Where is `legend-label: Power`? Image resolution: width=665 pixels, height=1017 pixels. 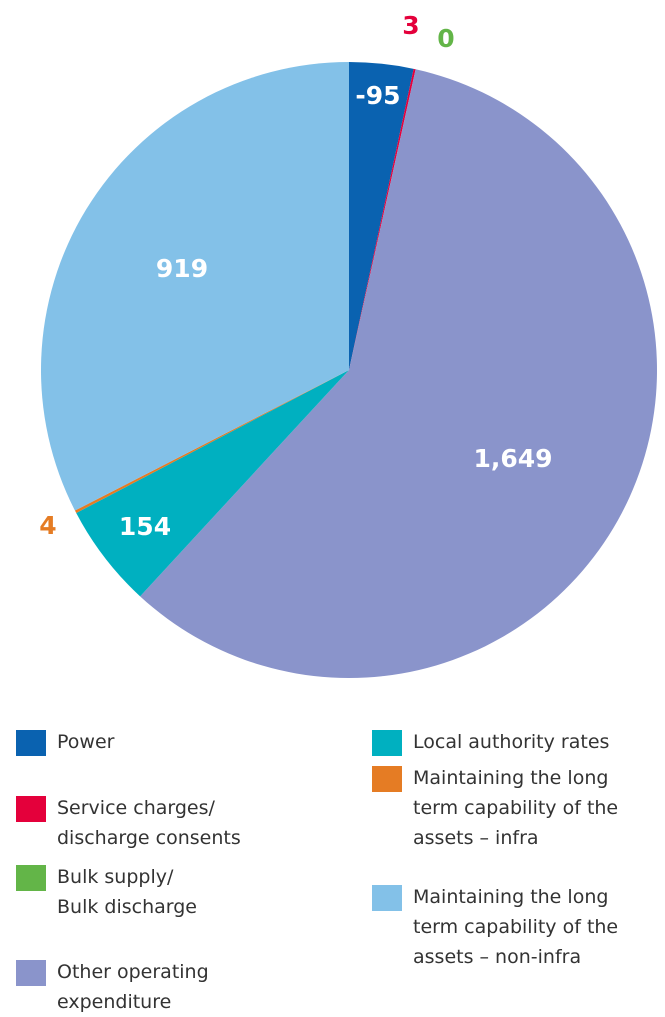 legend-label: Power is located at coordinates (86, 742).